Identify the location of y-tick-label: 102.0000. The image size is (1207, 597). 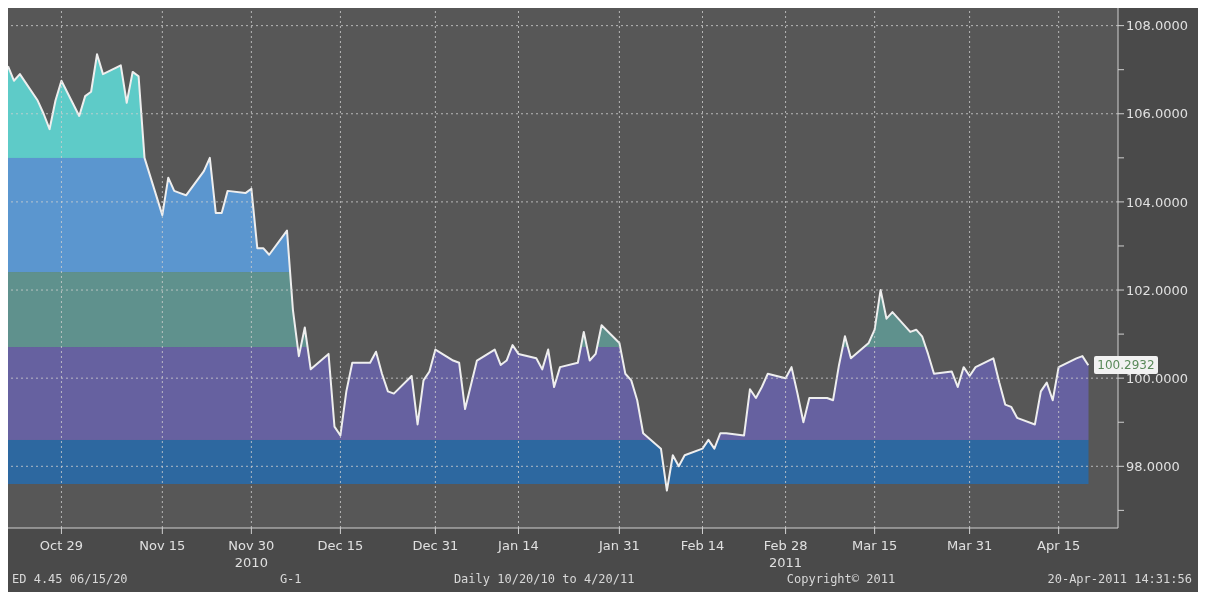
(1157, 290).